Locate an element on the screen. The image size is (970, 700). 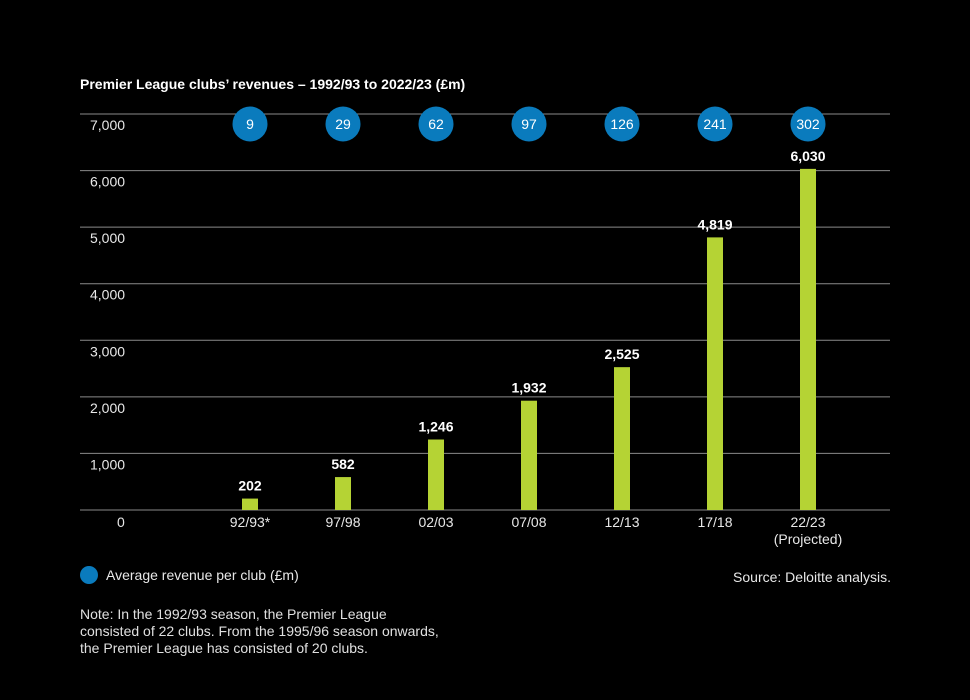
x-tick-label: 92/93* is located at coordinates (250, 522).